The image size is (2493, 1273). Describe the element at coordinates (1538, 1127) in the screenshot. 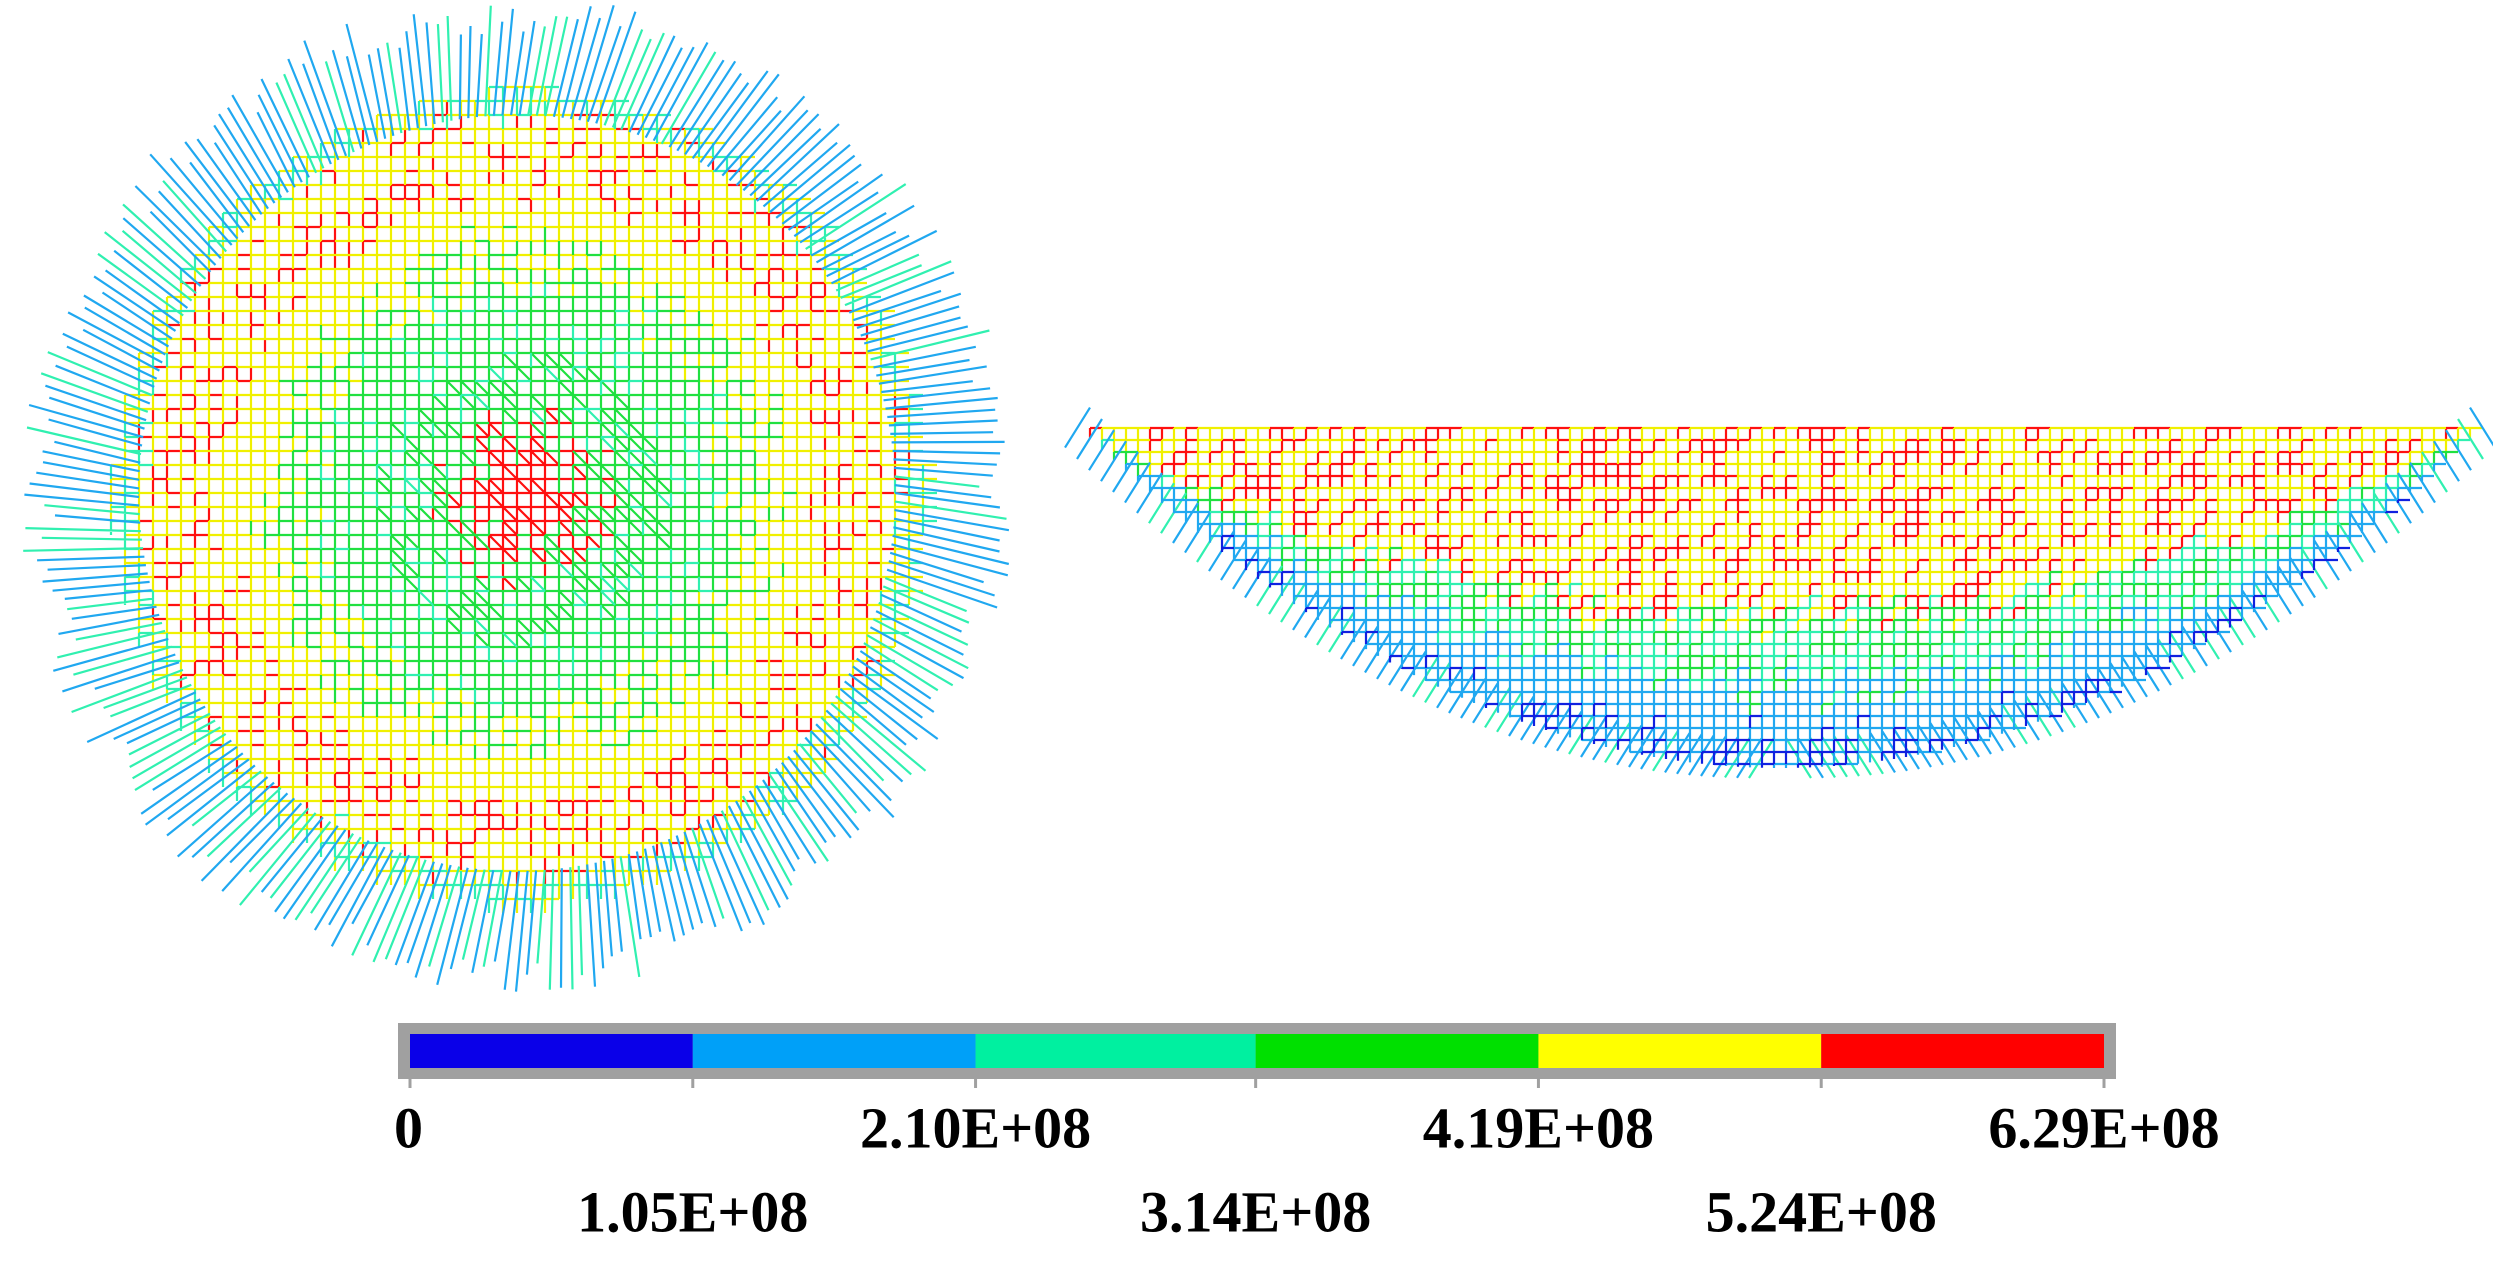

I see `tick-label: 4.19E+08` at that location.